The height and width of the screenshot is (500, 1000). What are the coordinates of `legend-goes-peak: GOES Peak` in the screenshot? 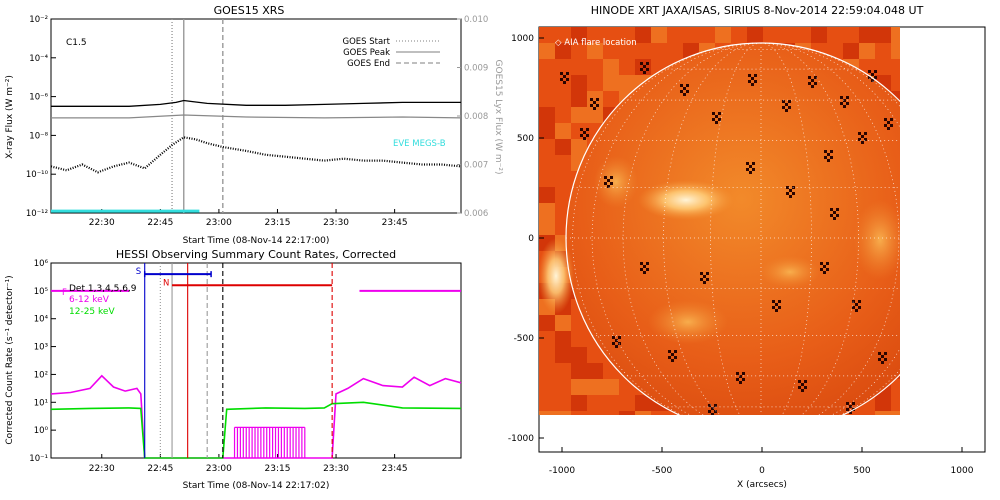 It's located at (366, 53).